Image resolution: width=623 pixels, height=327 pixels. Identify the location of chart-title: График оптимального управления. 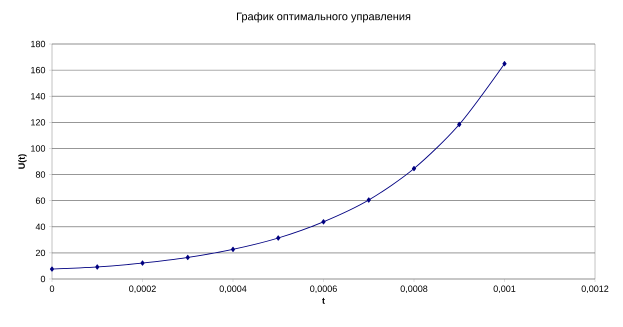
(323, 17).